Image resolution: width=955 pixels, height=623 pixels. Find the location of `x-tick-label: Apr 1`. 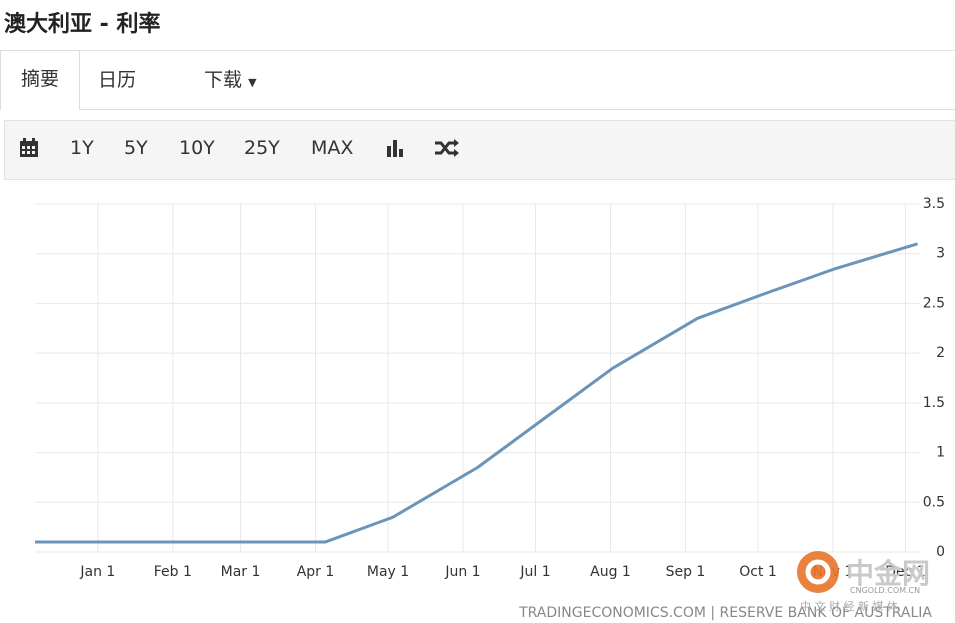

x-tick-label: Apr 1 is located at coordinates (316, 572).